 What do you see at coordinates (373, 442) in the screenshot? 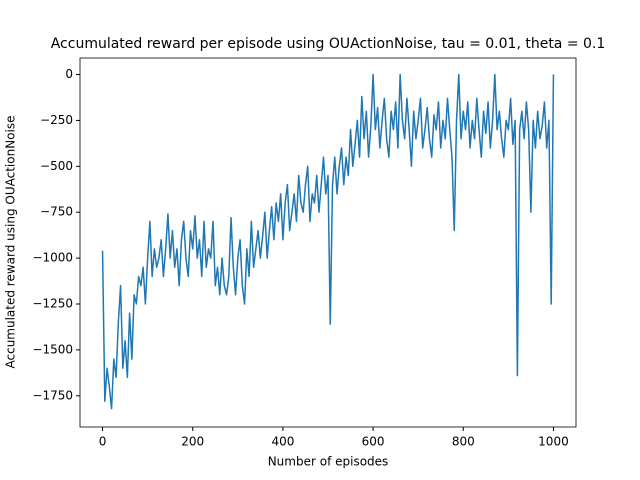
I see `x-tick-label: 600` at bounding box center [373, 442].